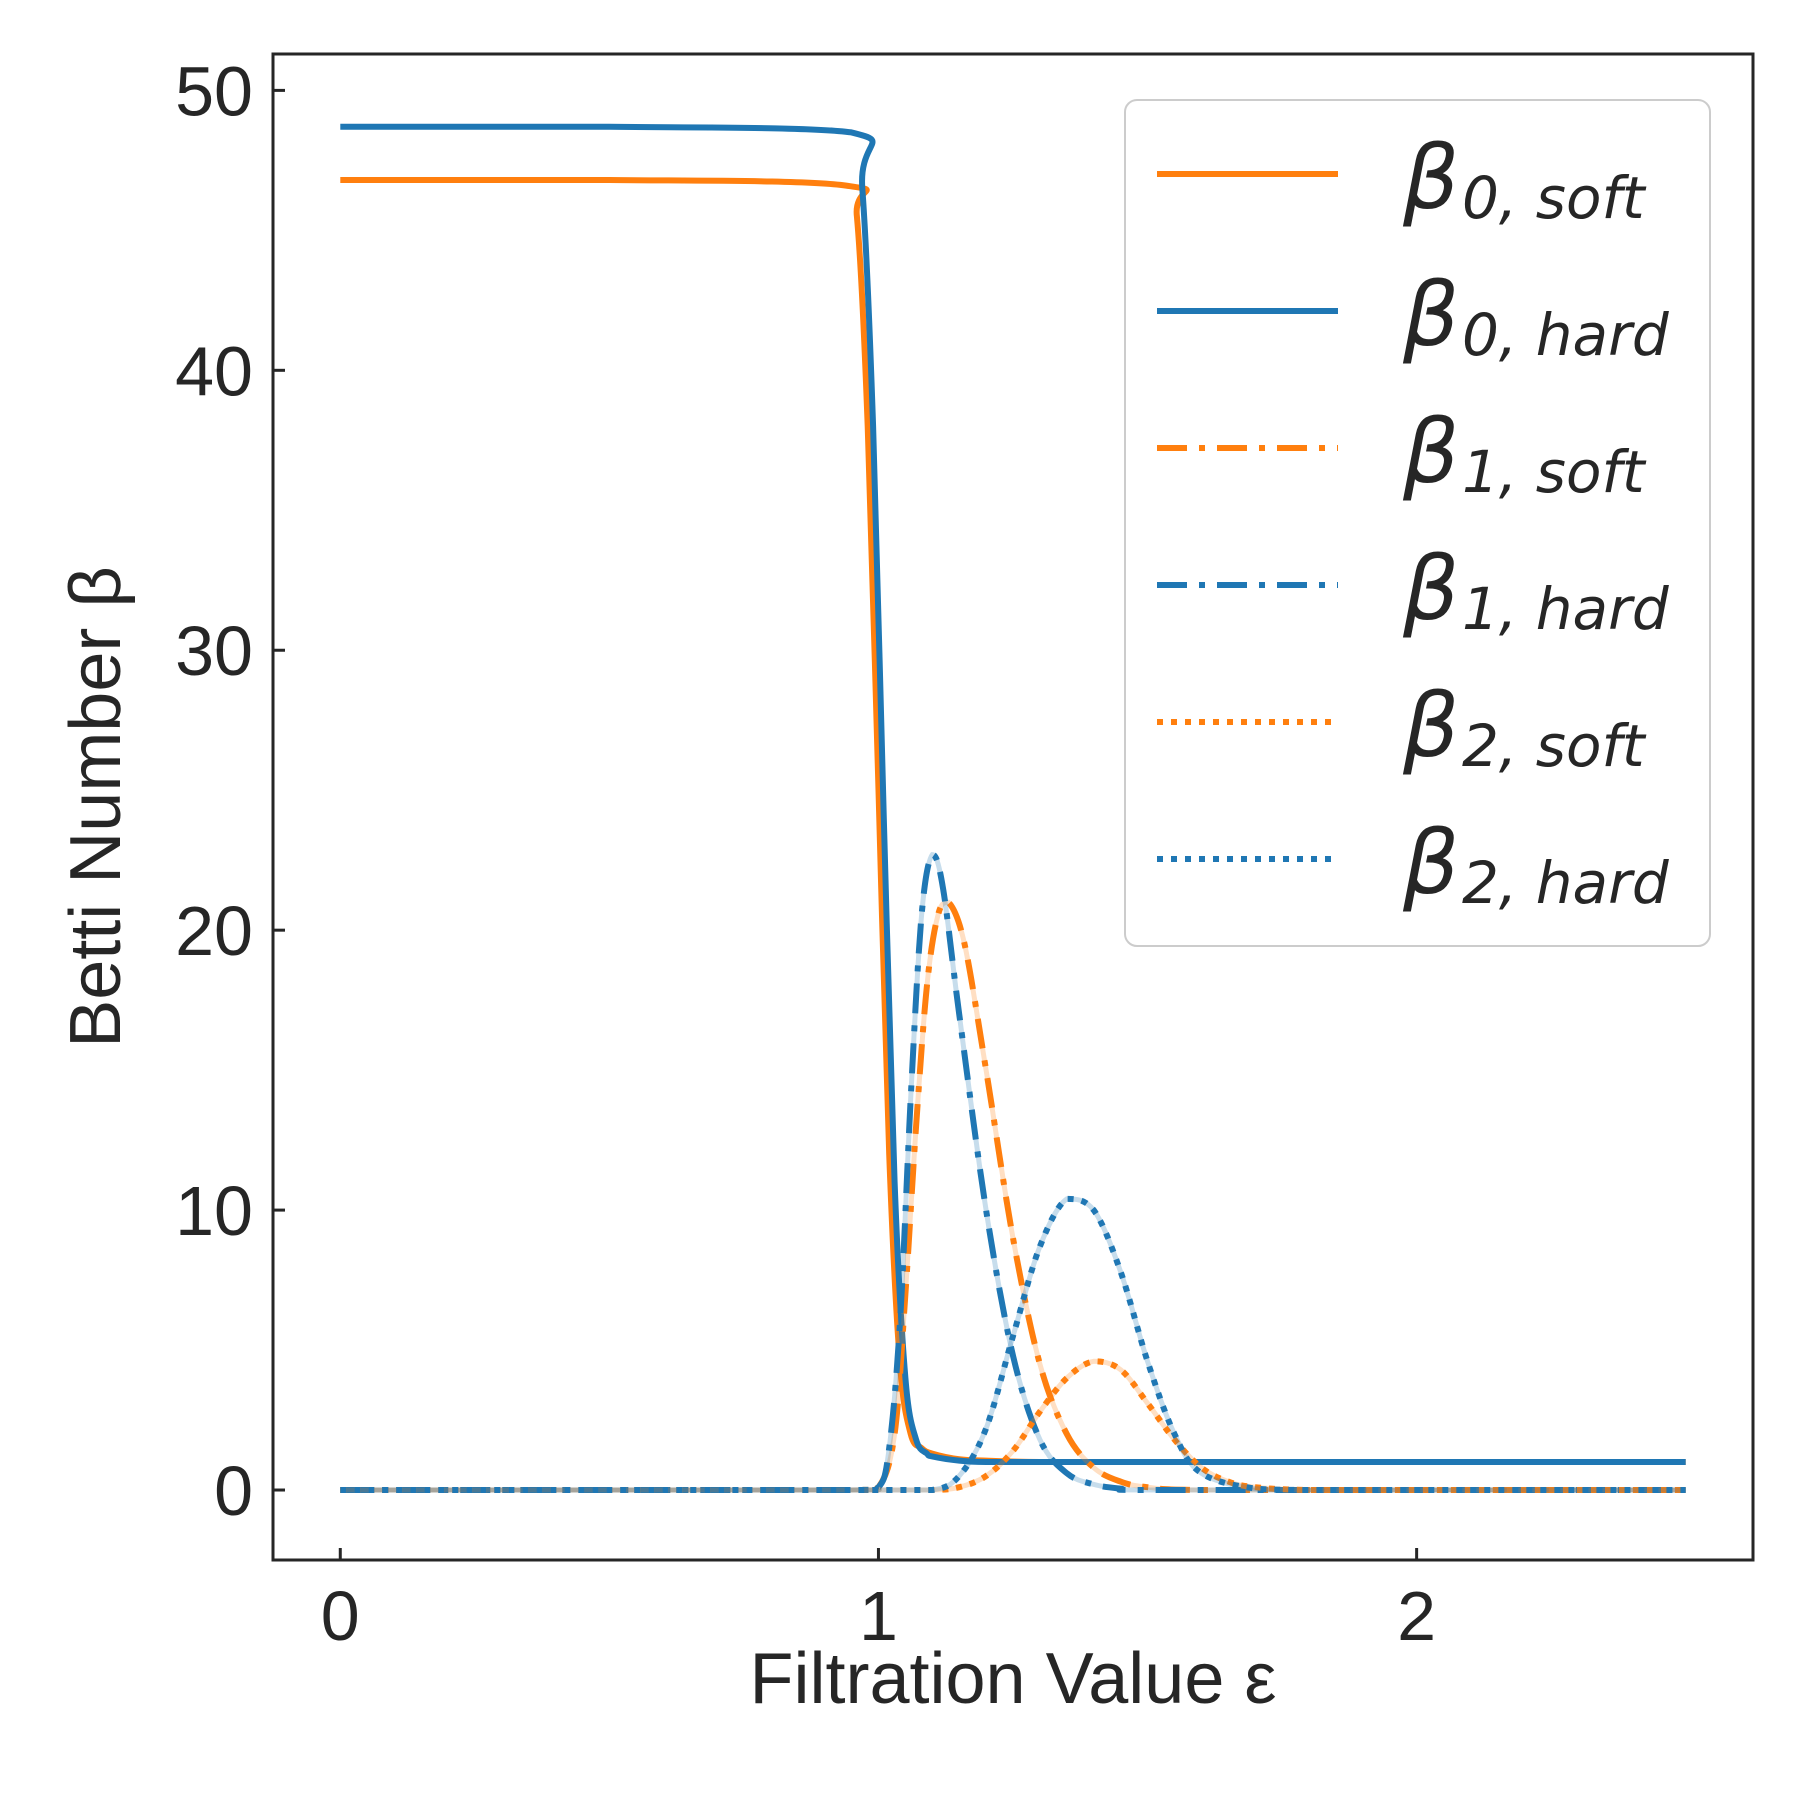  I want to click on legend-label-sub: 1, hard, so click(1566, 609).